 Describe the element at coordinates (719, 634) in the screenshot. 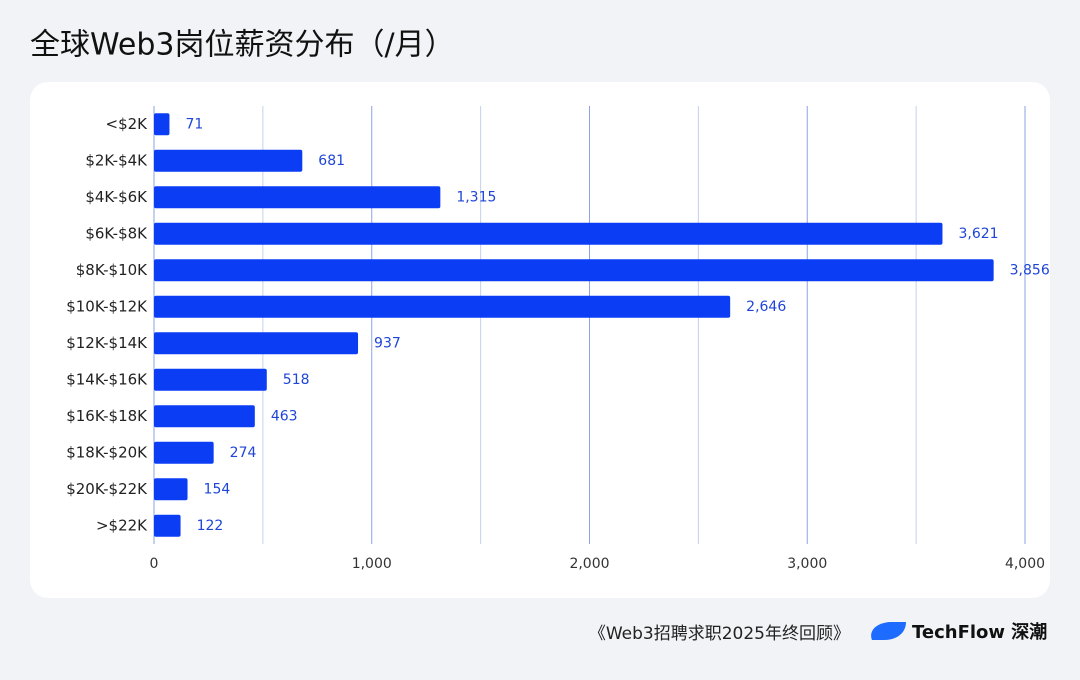

I see `footer-source: 《Web3招聘求职2025年终回顾》` at that location.